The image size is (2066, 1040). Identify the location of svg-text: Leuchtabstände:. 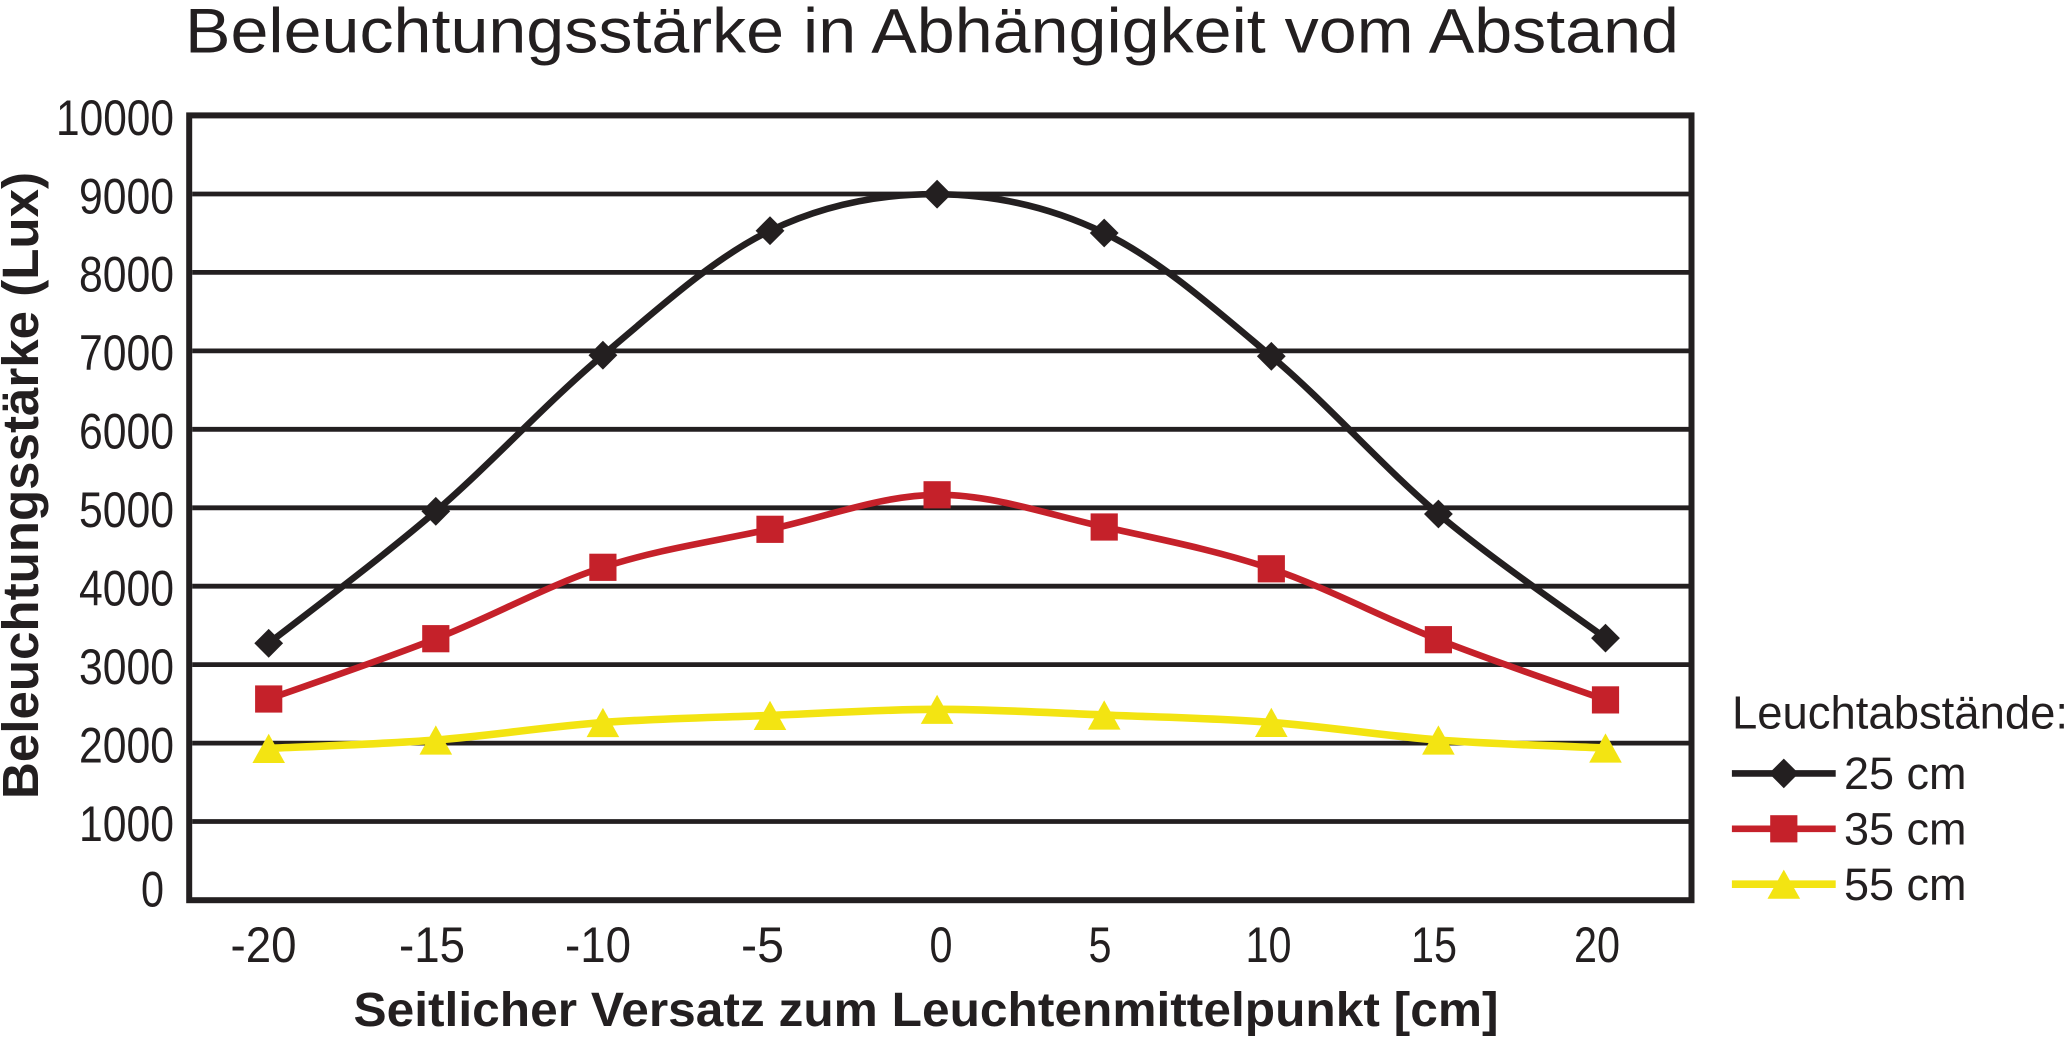
(1899, 713).